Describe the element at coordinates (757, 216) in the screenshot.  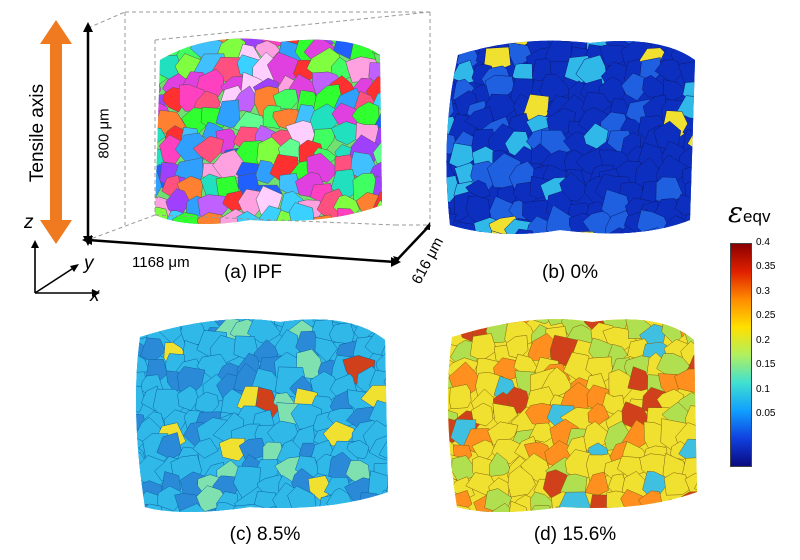
I see `colorbar-subscript: eqv` at that location.